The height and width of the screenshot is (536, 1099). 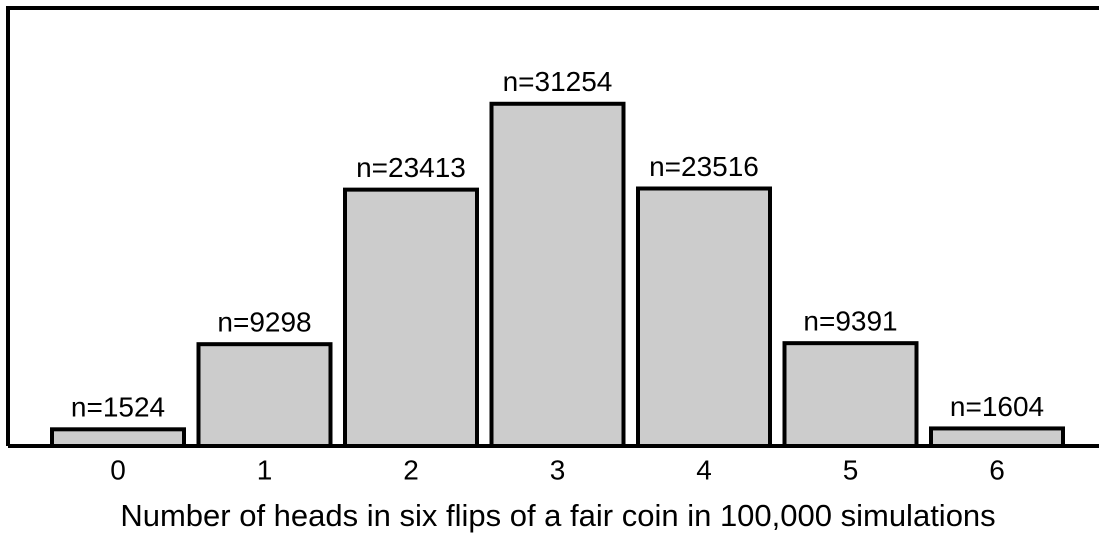 I want to click on value-label: n=31254, so click(x=558, y=81).